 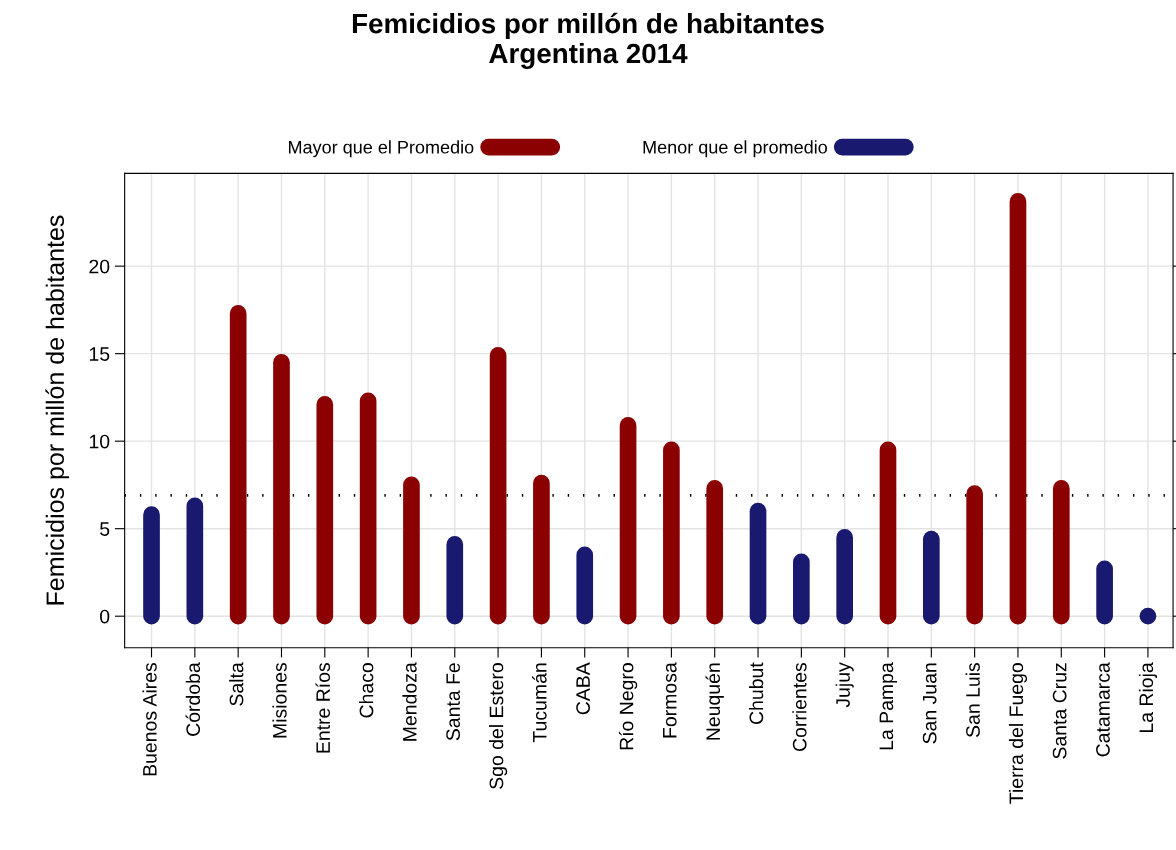 What do you see at coordinates (105, 616) in the screenshot?
I see `y-tick-label: 0` at bounding box center [105, 616].